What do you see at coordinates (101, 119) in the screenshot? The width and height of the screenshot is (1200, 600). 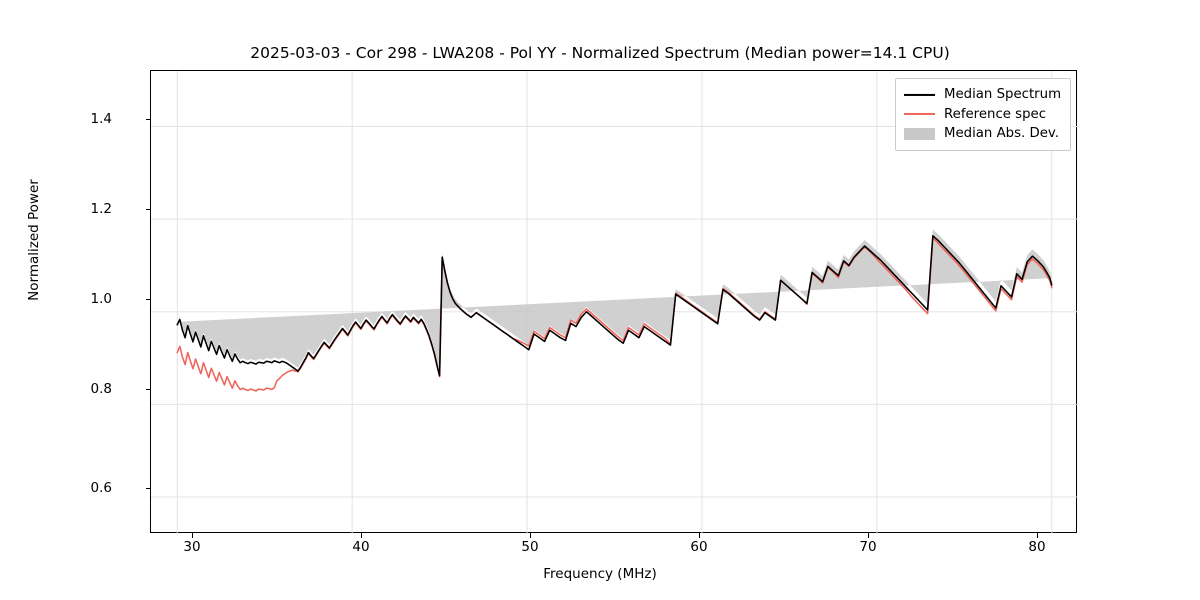 I see `y-tick-label-4: 1.4` at bounding box center [101, 119].